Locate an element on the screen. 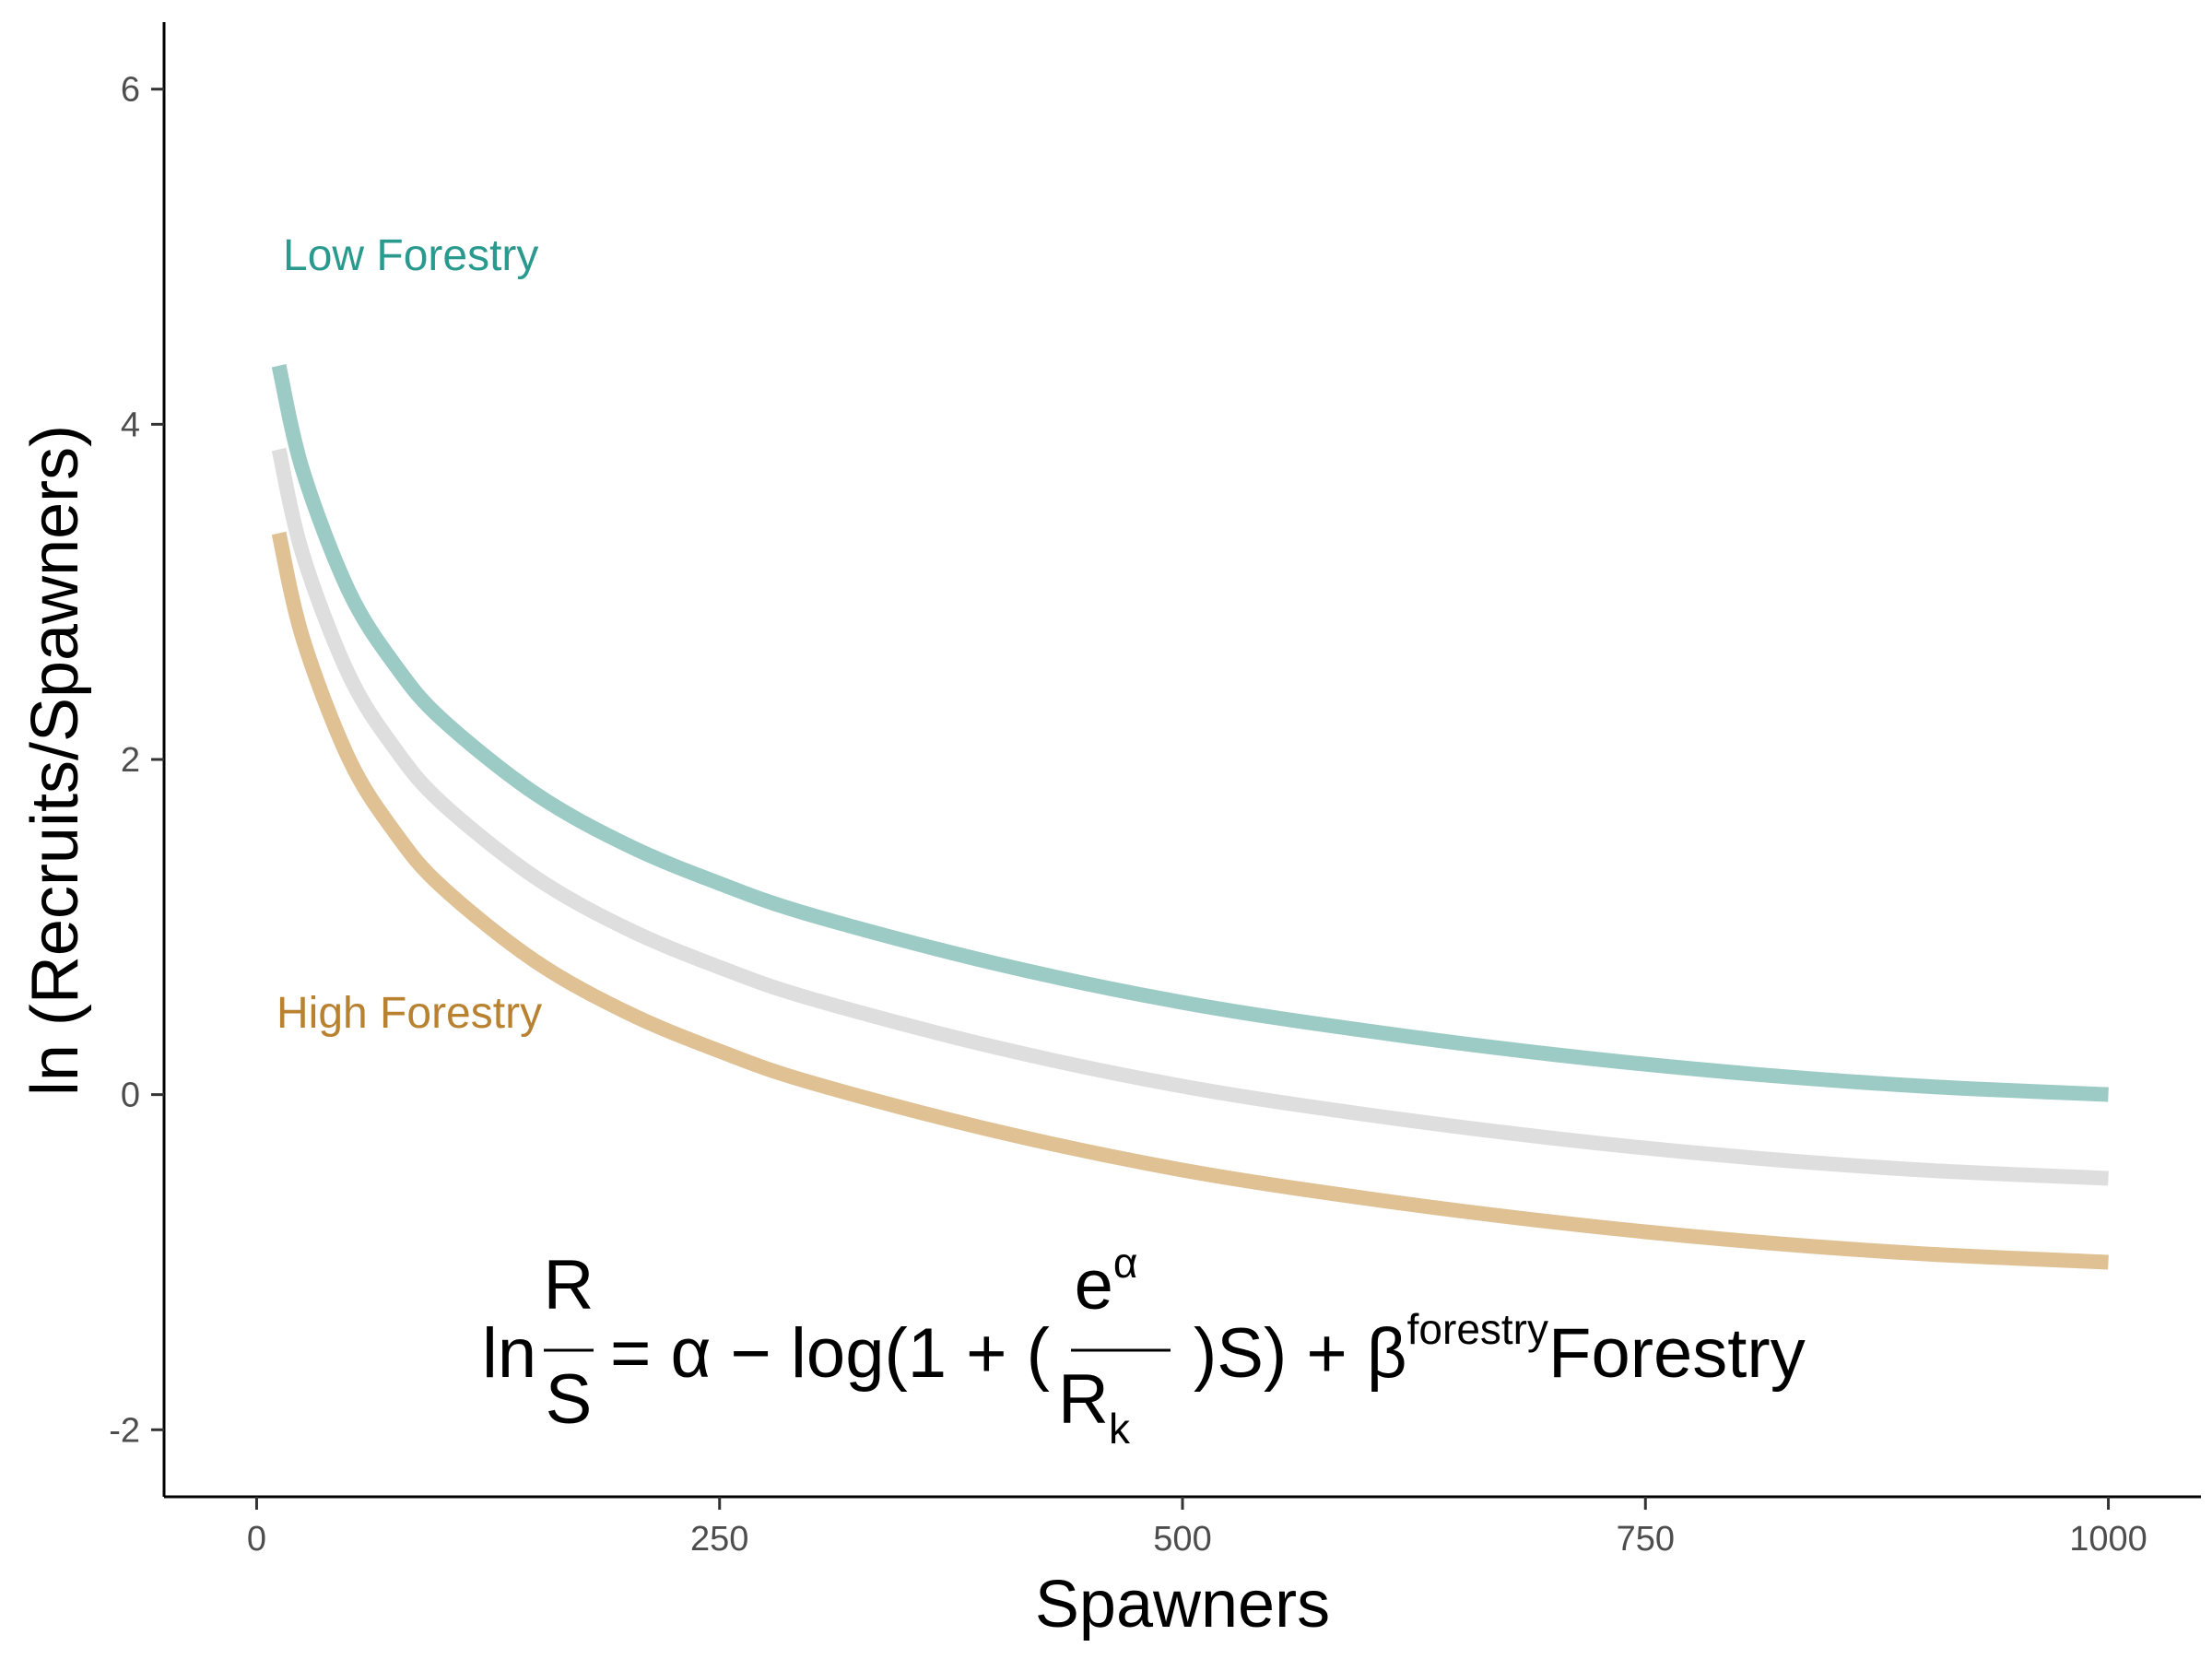 This screenshot has height=1659, width=2212. y-axis-title: ln (Recruits/Spawners) is located at coordinates (55, 760).